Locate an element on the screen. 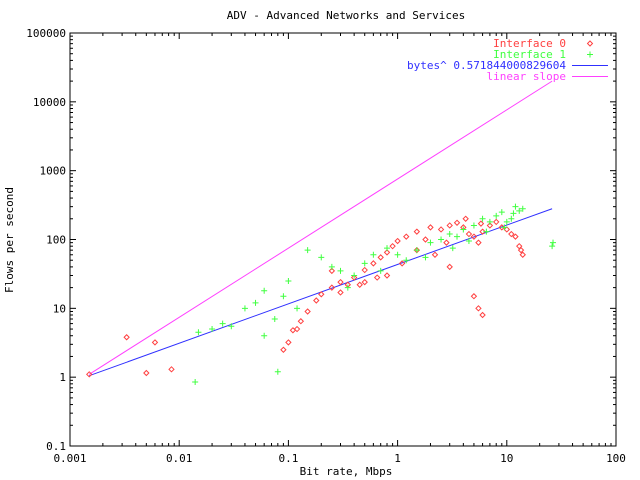 This screenshot has width=640, height=480. legend-label: linear slope is located at coordinates (526, 76).